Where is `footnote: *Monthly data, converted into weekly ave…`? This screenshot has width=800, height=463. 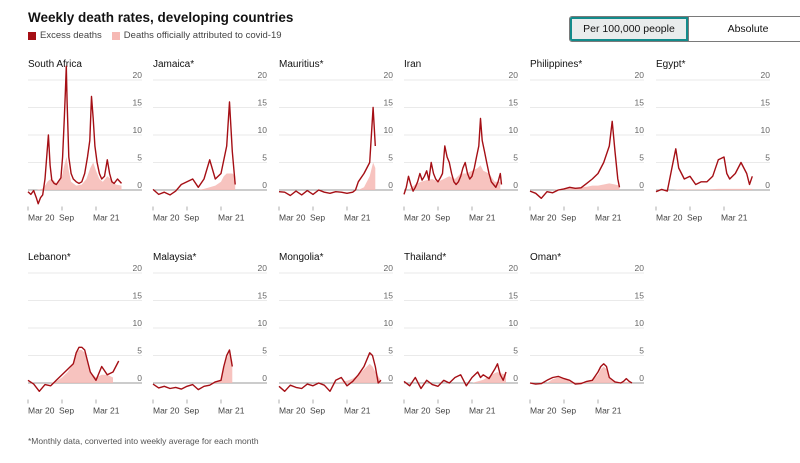
footnote: *Monthly data, converted into weekly ave… is located at coordinates (143, 441).